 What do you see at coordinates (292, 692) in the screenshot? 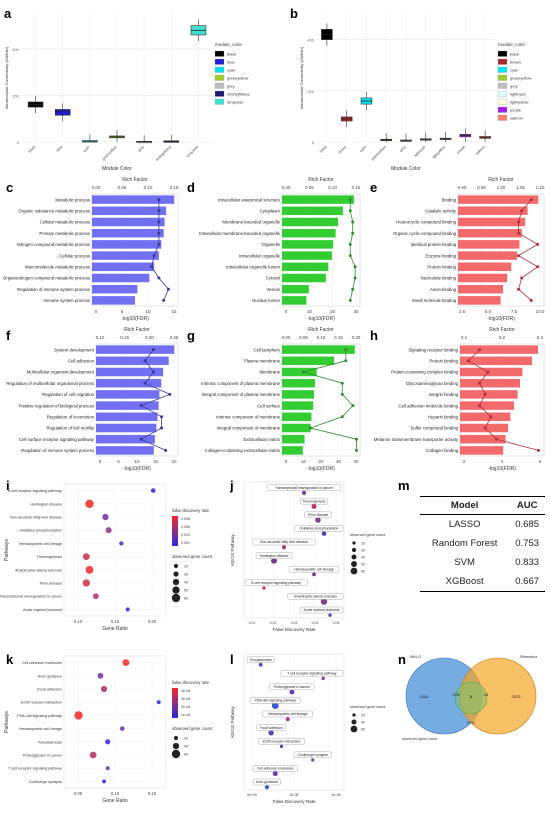
I see `dot-Proteoglycans in cancer` at bounding box center [292, 692].